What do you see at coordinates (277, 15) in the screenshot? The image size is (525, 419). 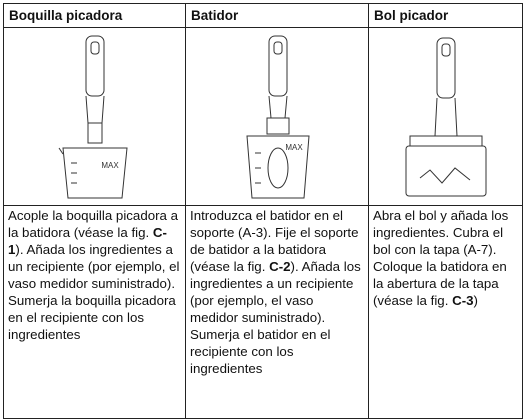 I see `column-header: Batidor` at bounding box center [277, 15].